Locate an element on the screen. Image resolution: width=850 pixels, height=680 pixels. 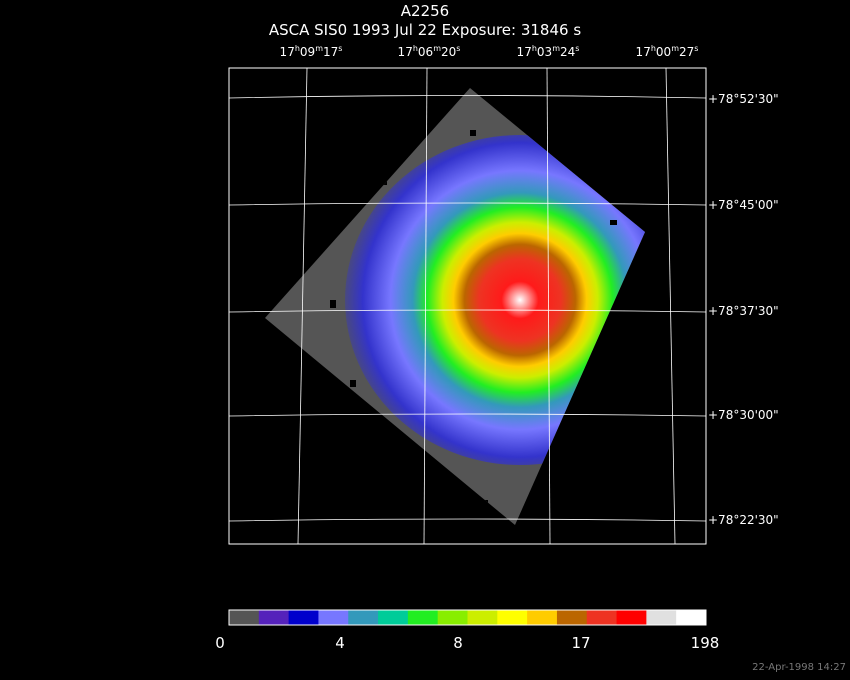
object-title: A2256 is located at coordinates (425, 11).